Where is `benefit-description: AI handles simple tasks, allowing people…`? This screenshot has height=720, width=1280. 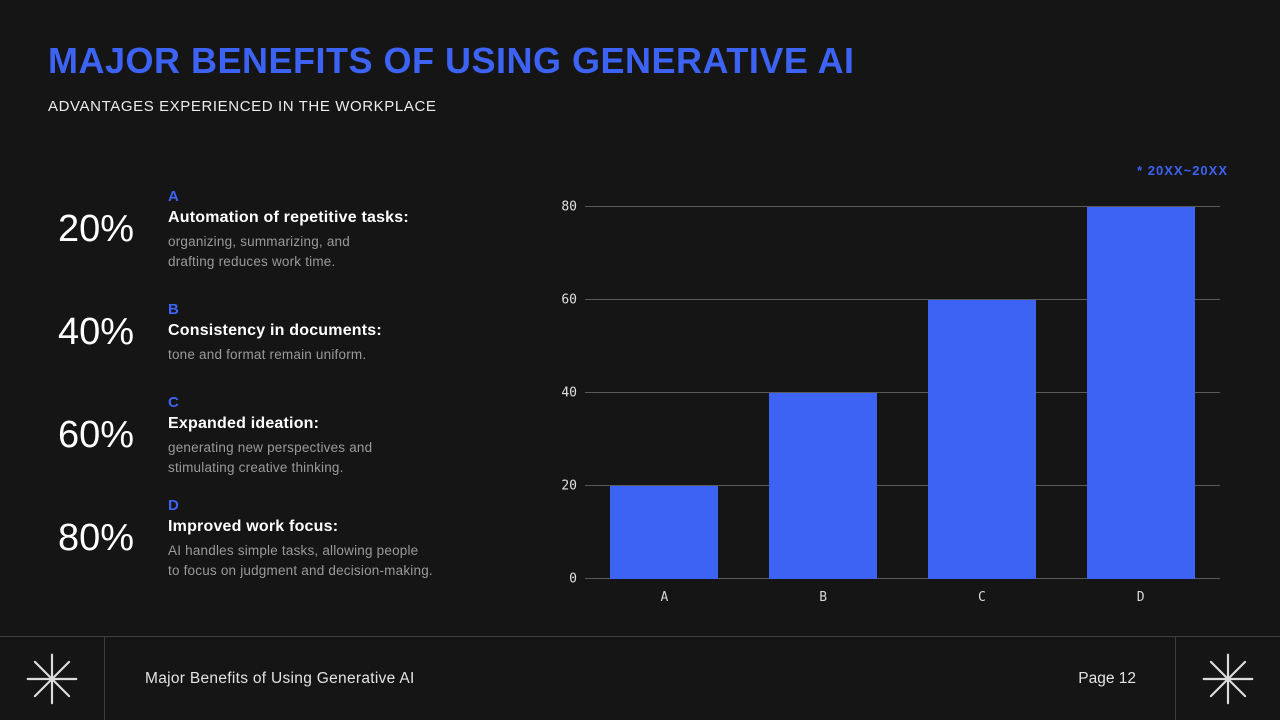
benefit-description: AI handles simple tasks, allowing people… is located at coordinates (300, 560).